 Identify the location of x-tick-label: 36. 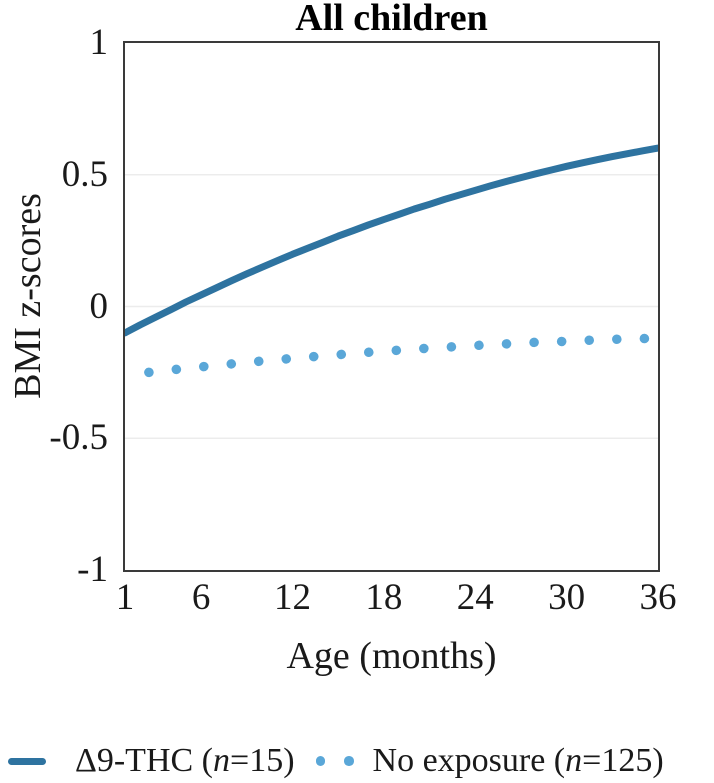
(658, 597).